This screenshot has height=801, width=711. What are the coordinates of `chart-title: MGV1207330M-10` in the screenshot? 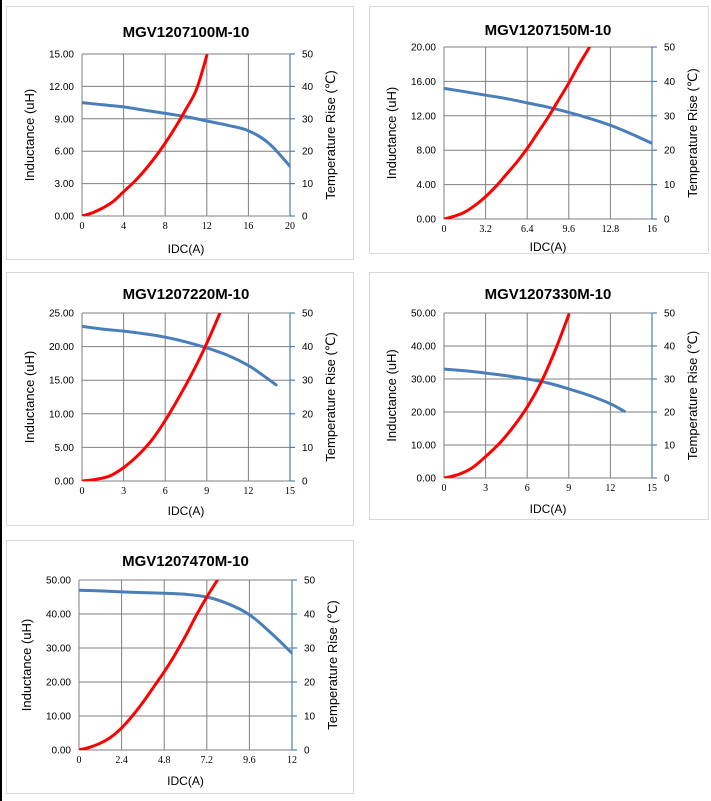 It's located at (548, 294).